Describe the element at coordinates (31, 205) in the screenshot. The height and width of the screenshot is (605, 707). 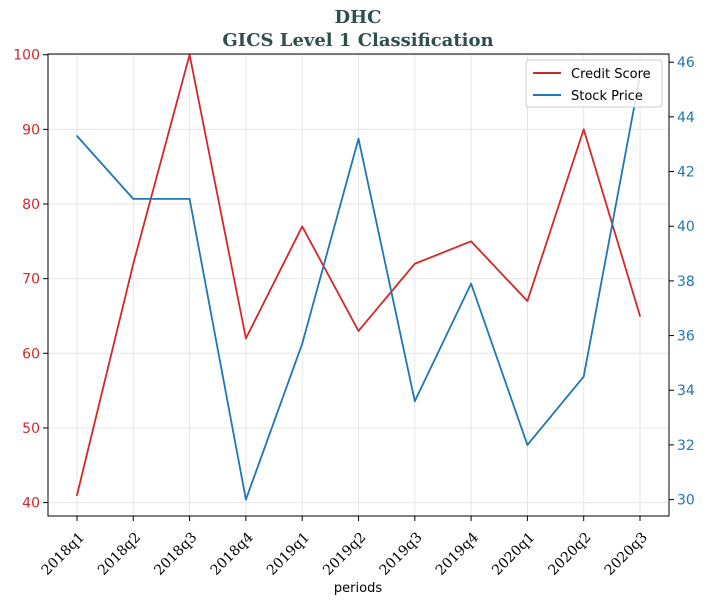
I see `left-tick-label: 80` at that location.